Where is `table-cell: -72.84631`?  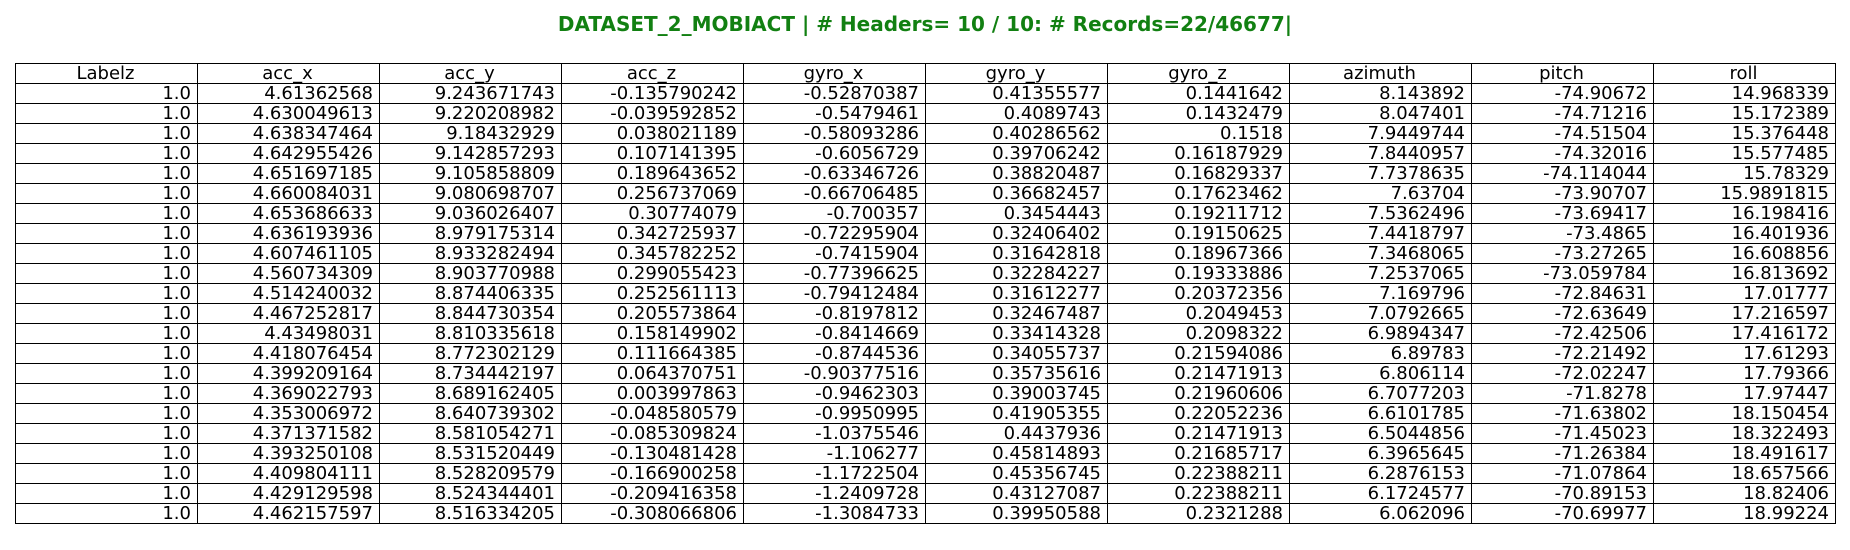 table-cell: -72.84631 is located at coordinates (1562, 293).